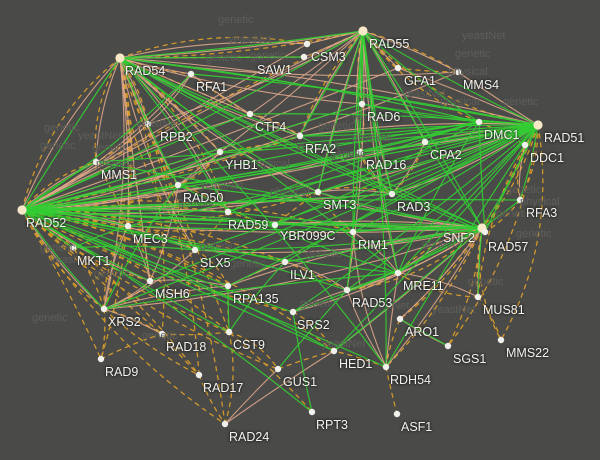 This screenshot has width=600, height=460. What do you see at coordinates (347, 290) in the screenshot?
I see `graph-node-rad53` at bounding box center [347, 290].